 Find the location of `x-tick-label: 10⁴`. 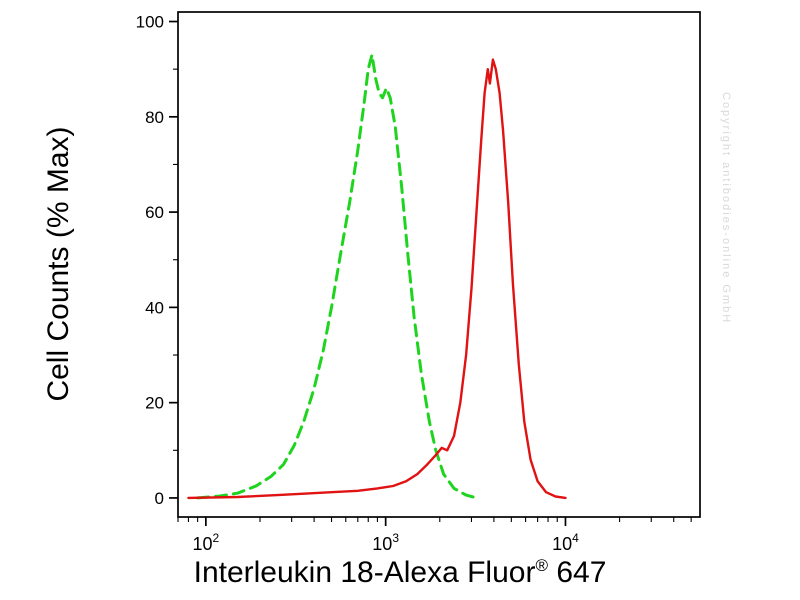

x-tick-label: 10⁴ is located at coordinates (565, 542).